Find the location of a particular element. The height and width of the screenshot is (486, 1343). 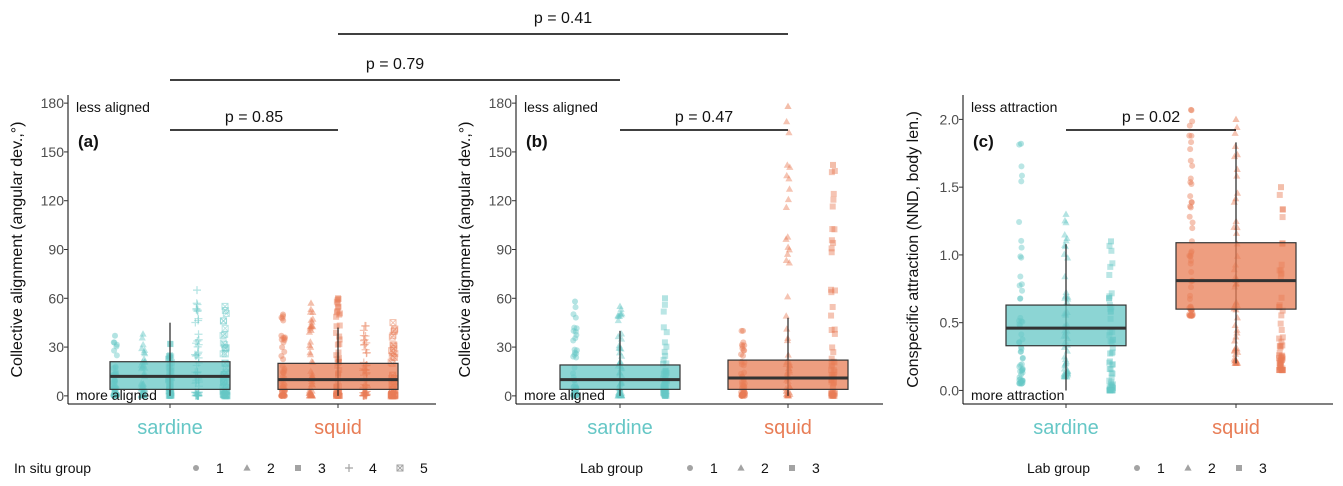

y-tick-label: 180 is located at coordinates (53, 103).